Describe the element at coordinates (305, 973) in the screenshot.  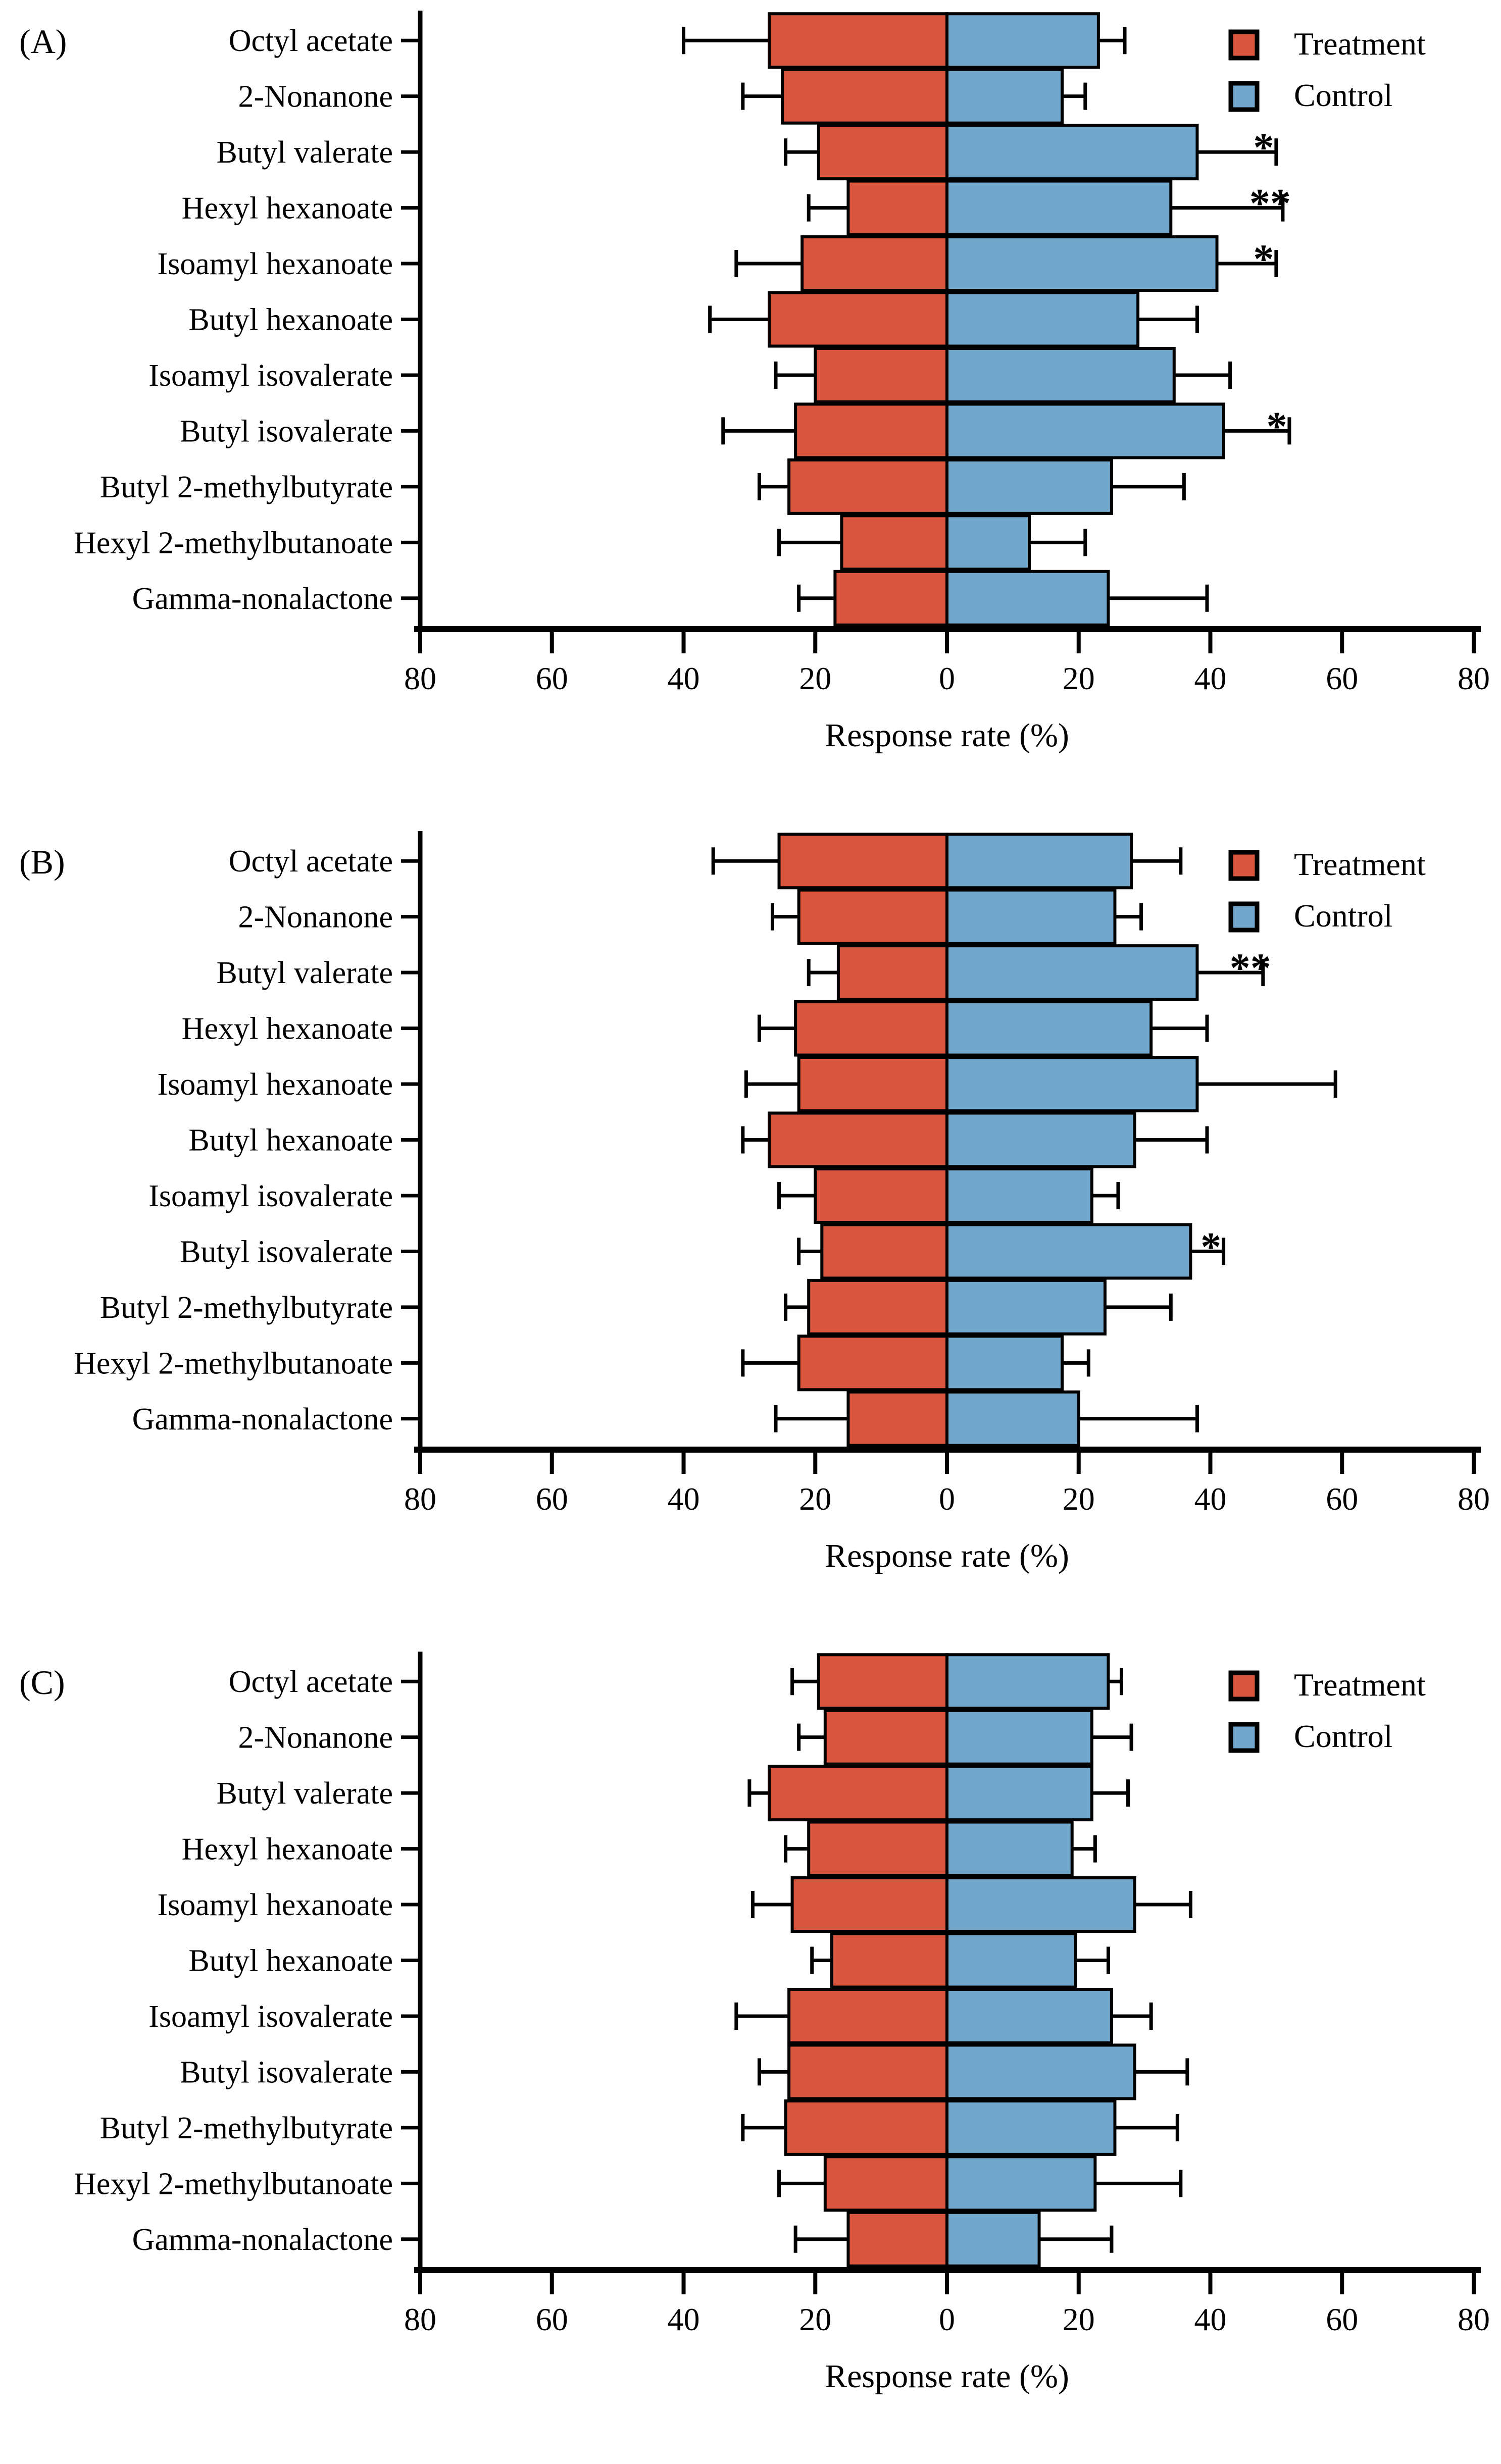
I see `category-label: Butyl valerate` at that location.